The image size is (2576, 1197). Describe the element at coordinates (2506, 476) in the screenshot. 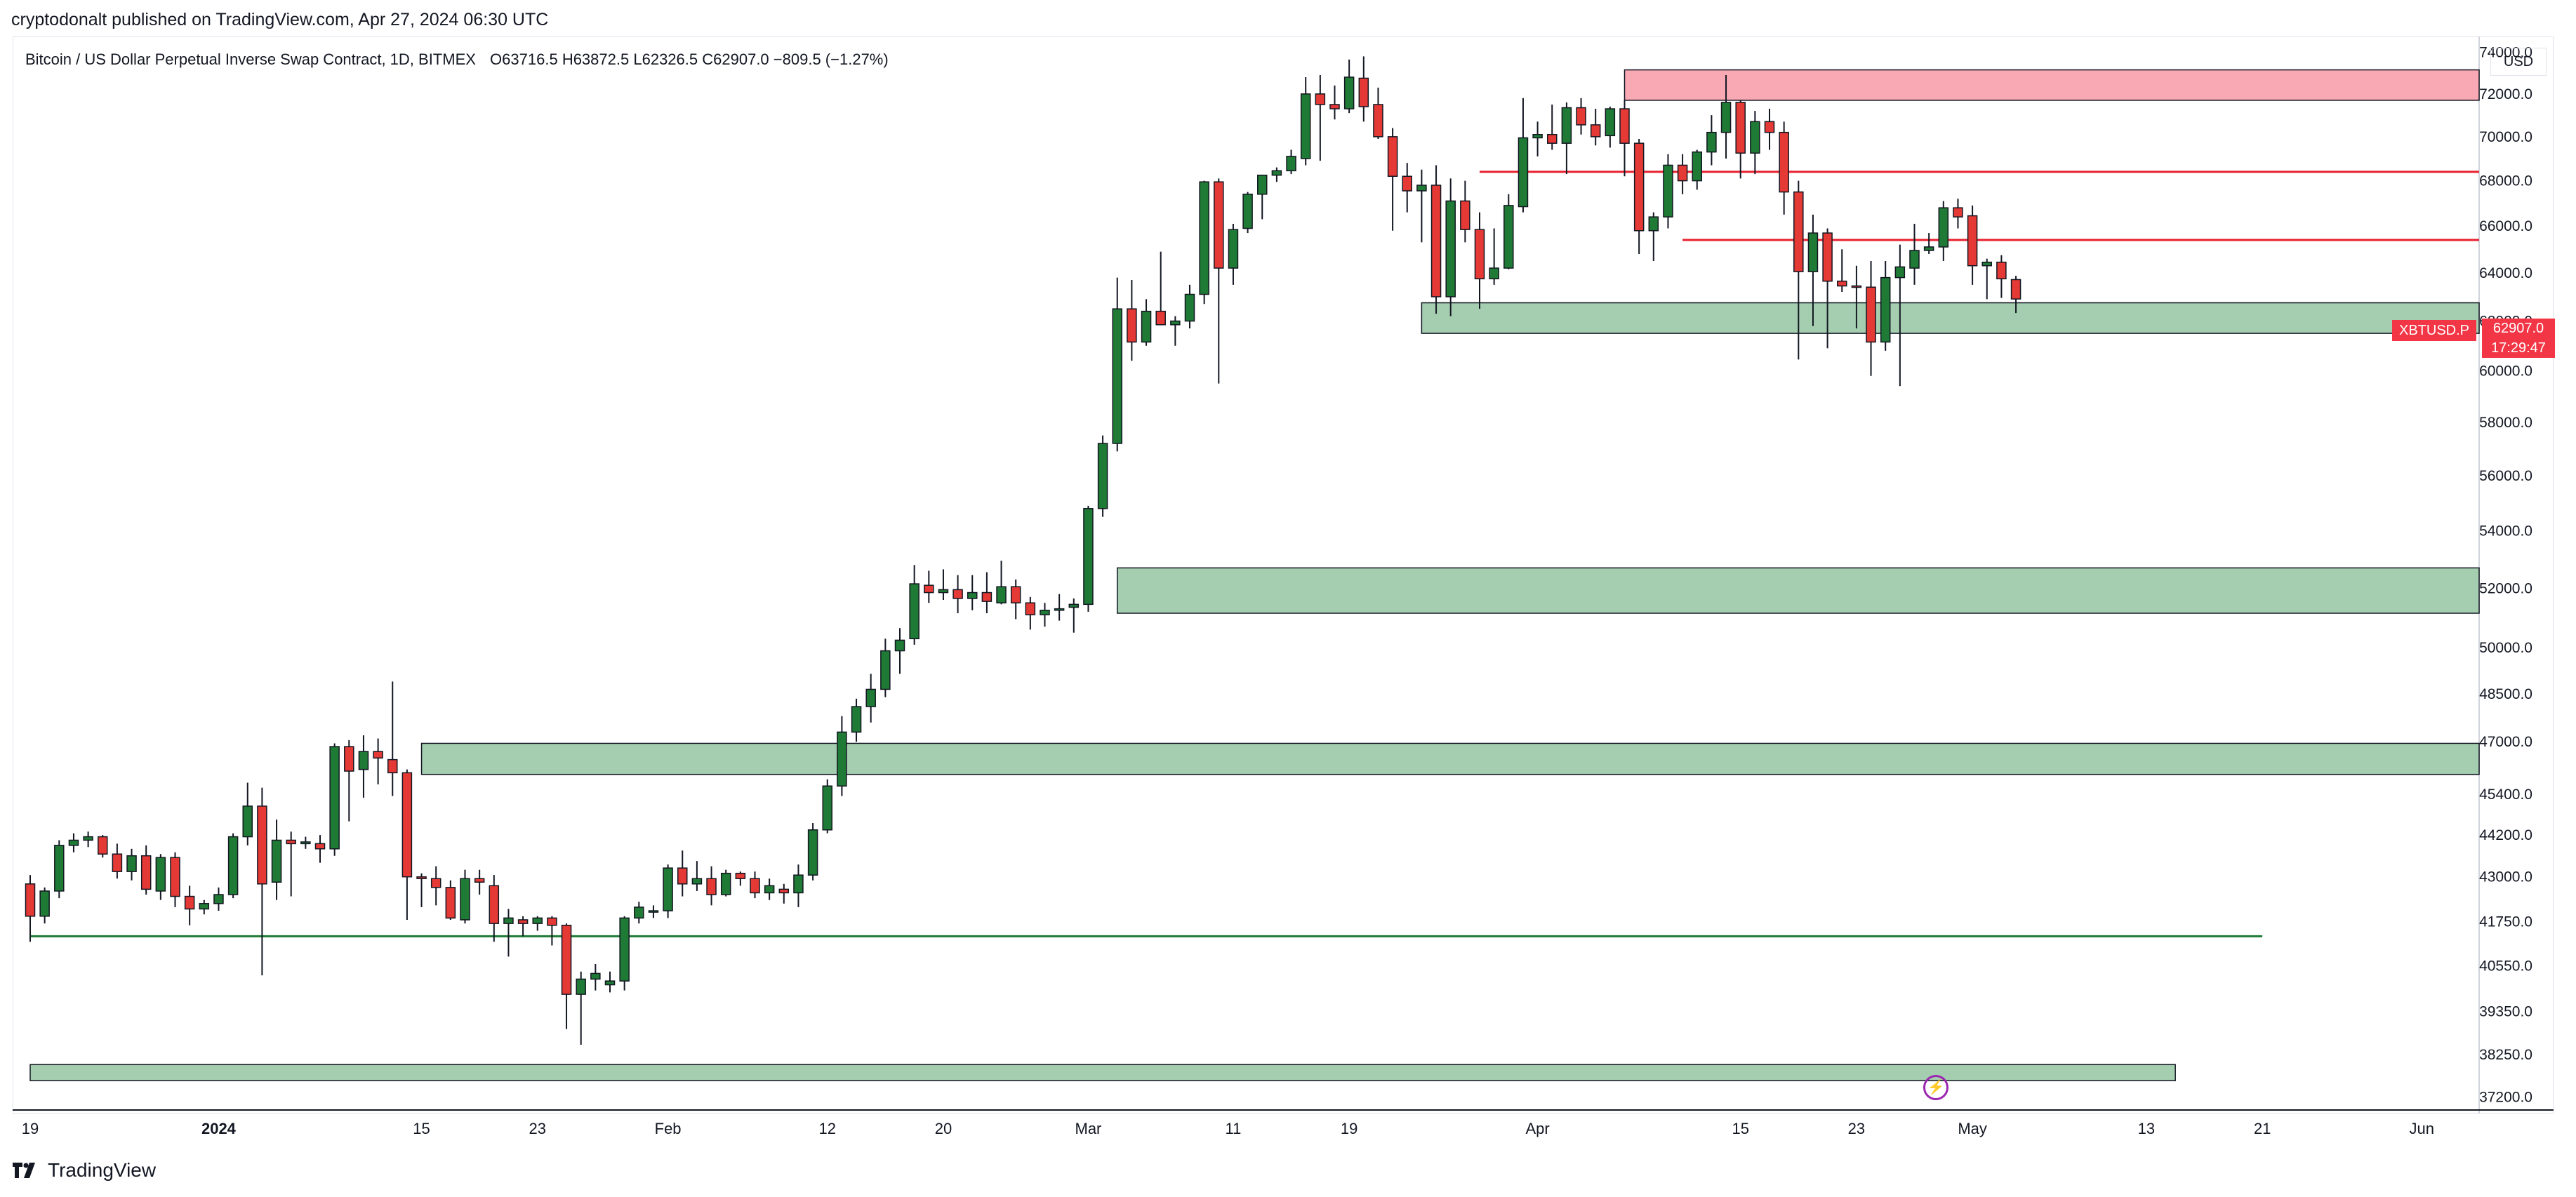

I see `y-tick-label: 56000.0` at that location.